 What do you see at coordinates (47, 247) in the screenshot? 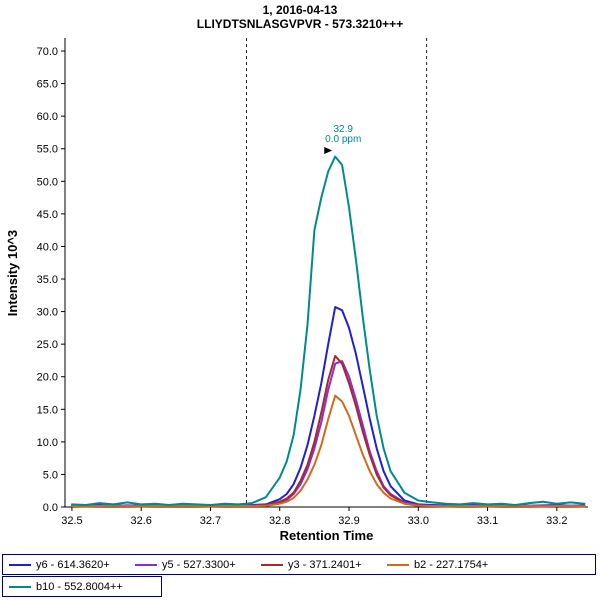
I see `y-tick-label: 40.0` at bounding box center [47, 247].